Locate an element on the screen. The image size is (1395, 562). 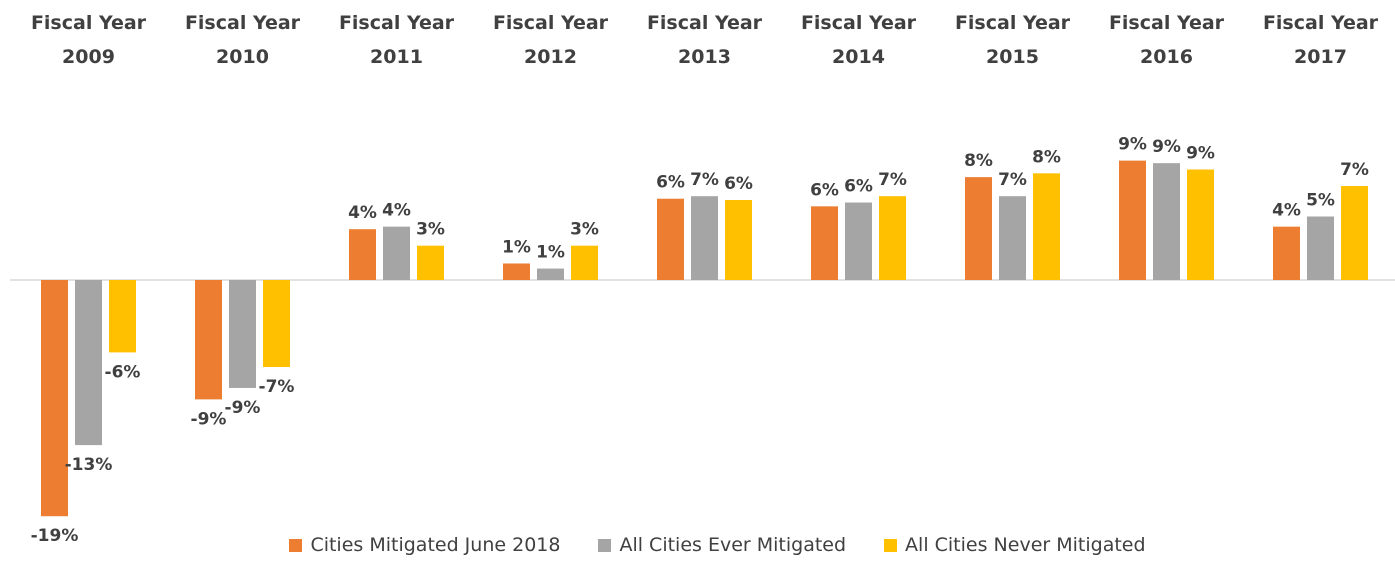
x-tick-label: Fiscal Year 2014 is located at coordinates (858, 40).